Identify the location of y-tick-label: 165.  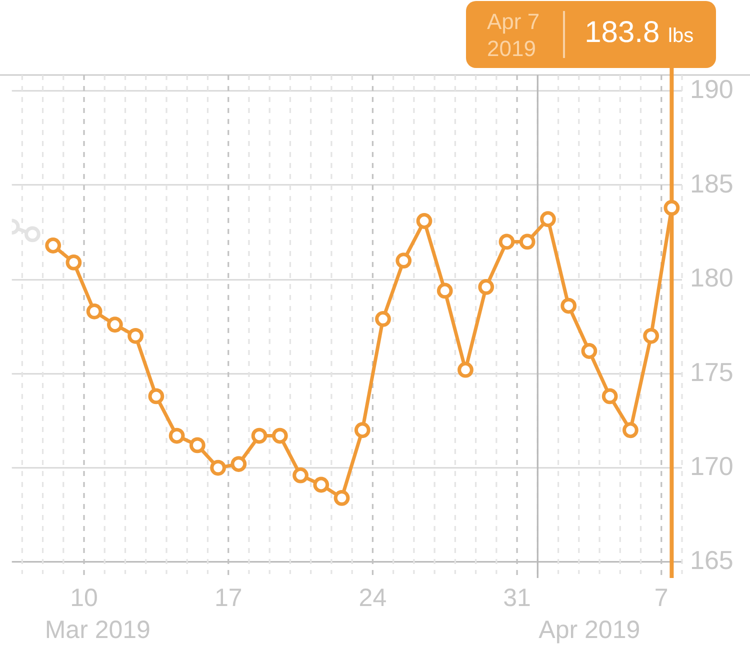
(712, 560).